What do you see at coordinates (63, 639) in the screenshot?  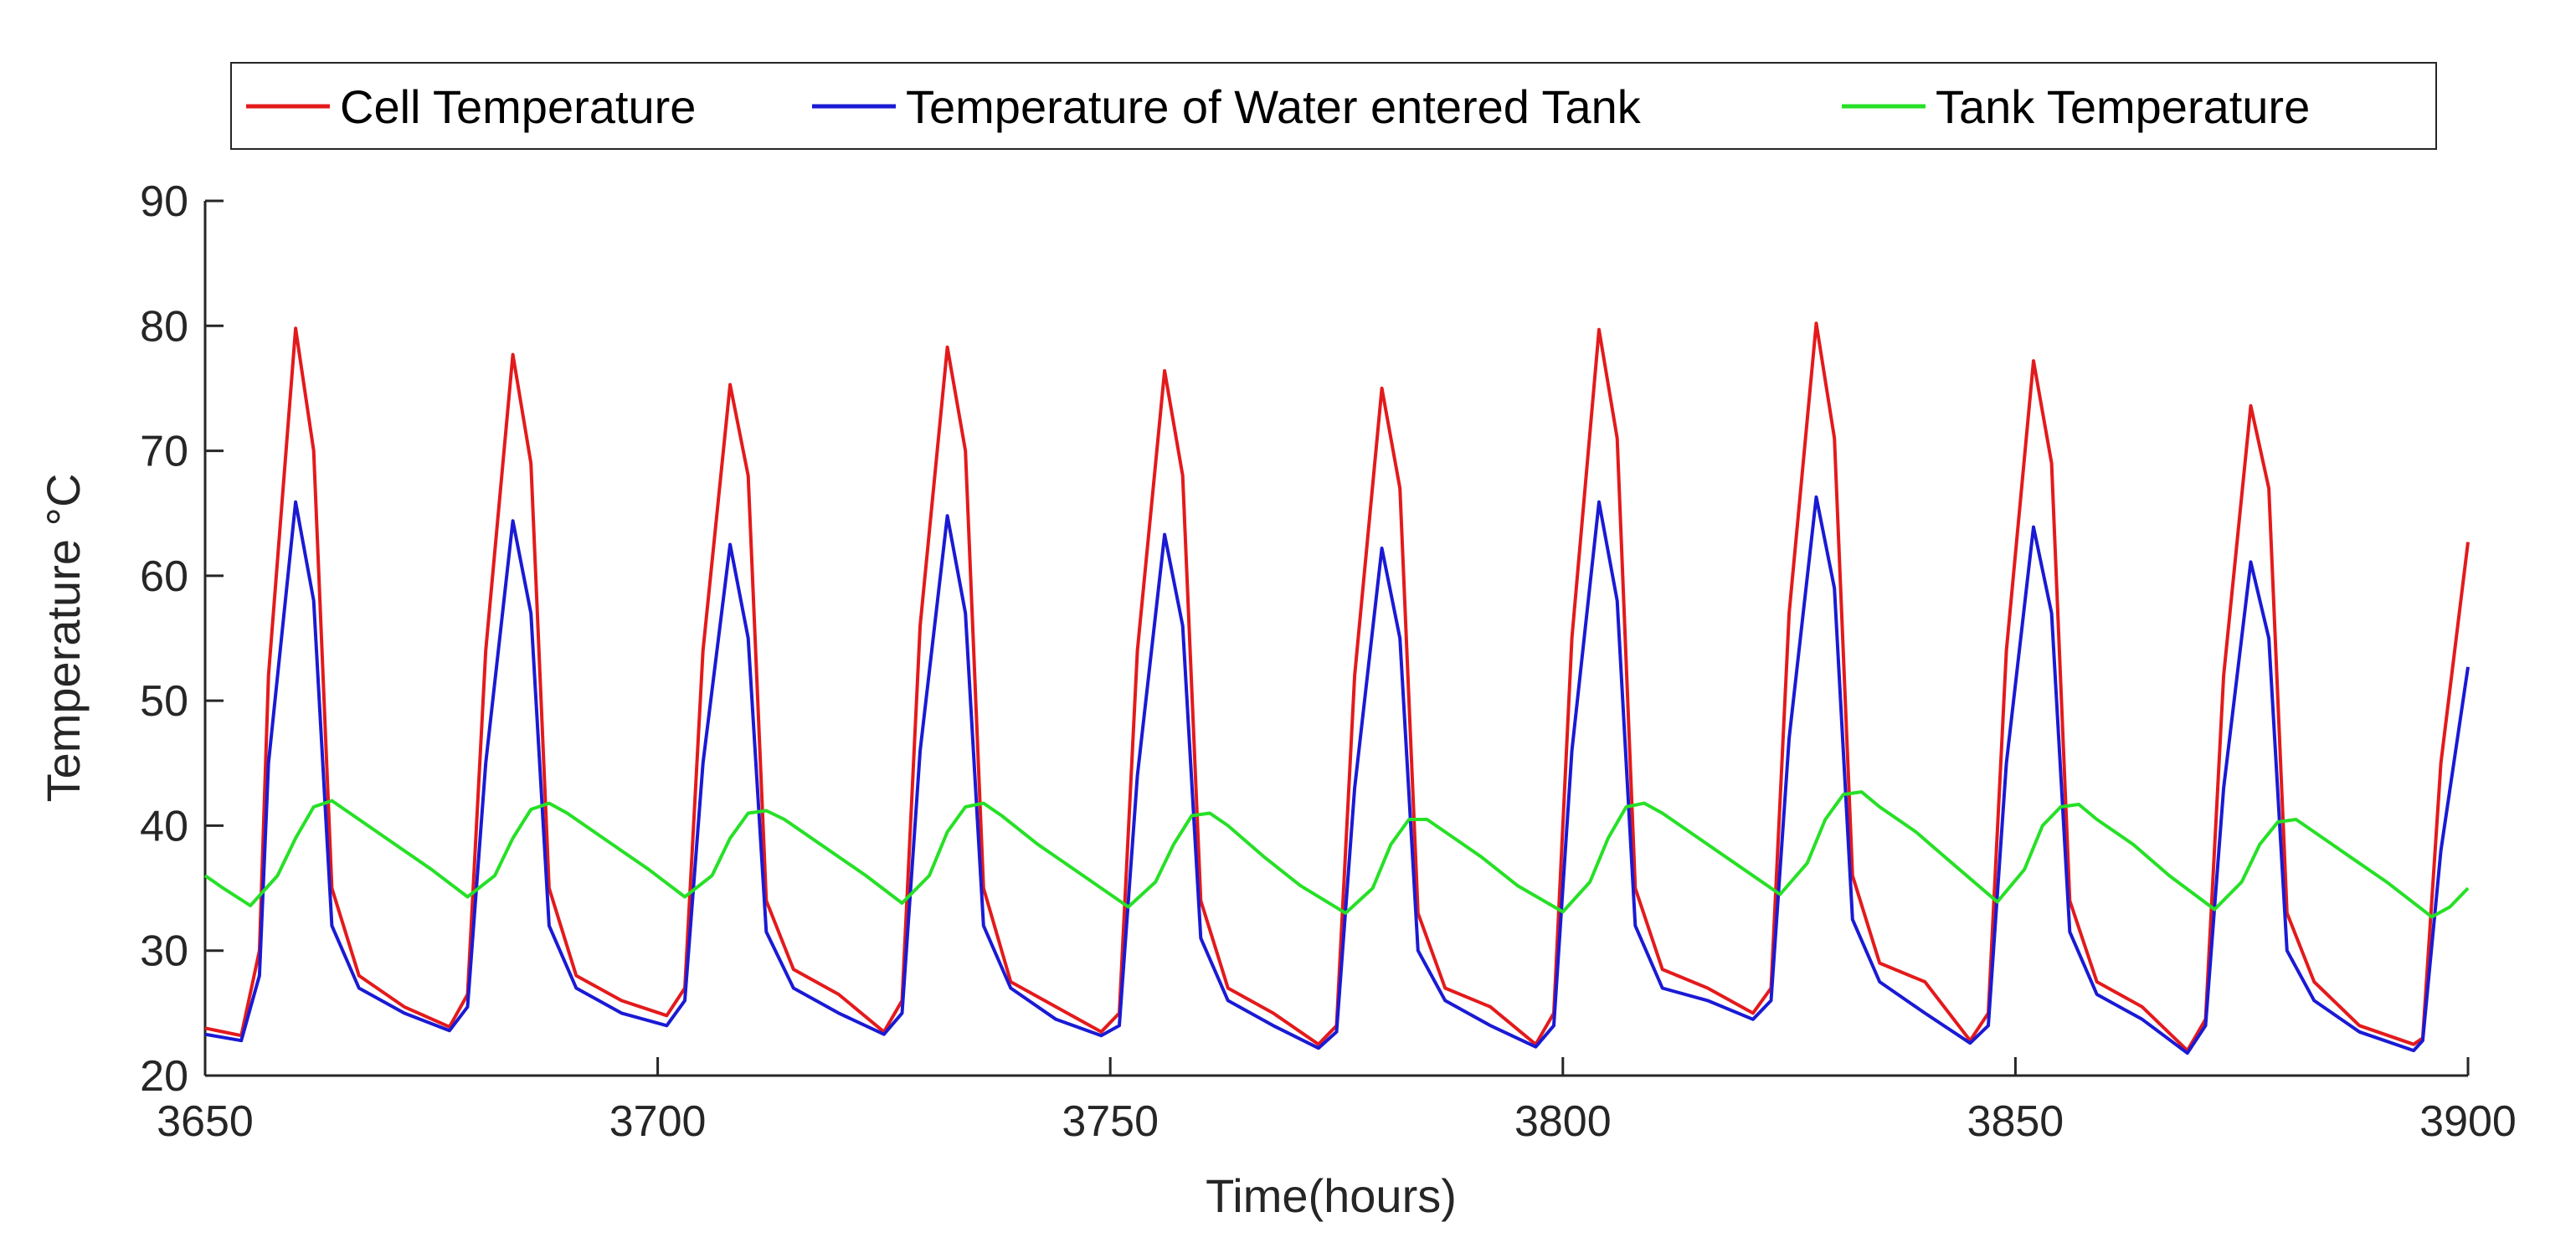 I see `y-axis-label: Temperature °C` at bounding box center [63, 639].